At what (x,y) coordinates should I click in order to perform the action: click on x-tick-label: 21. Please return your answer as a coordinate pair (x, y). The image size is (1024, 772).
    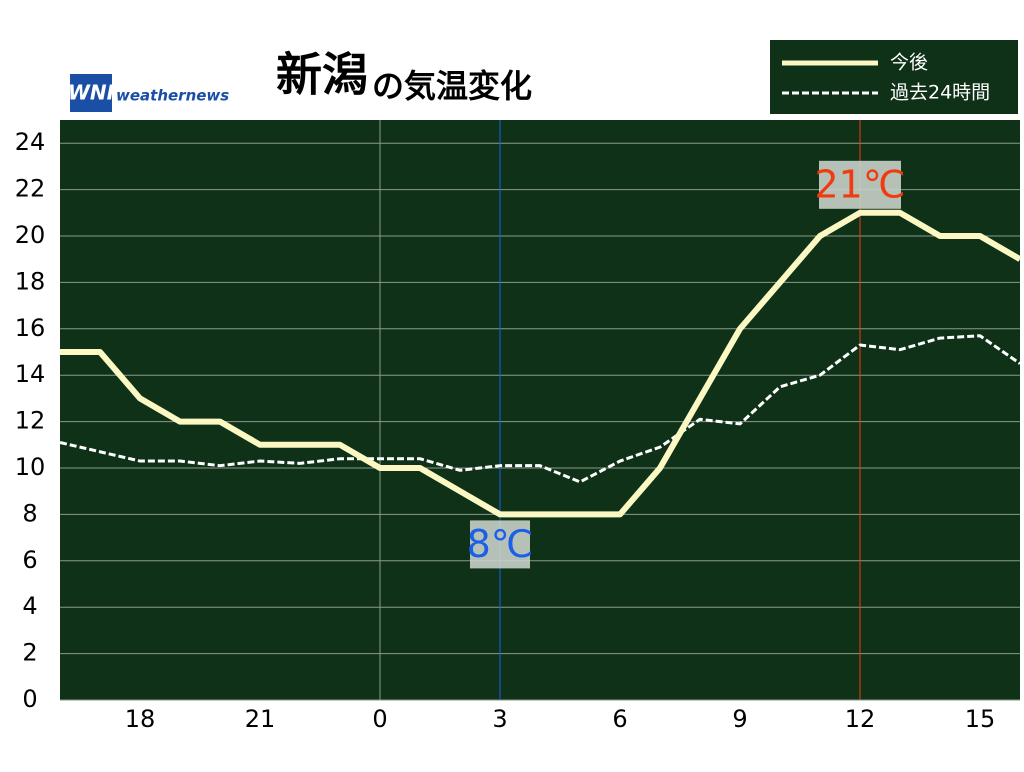
    Looking at the image, I should click on (260, 719).